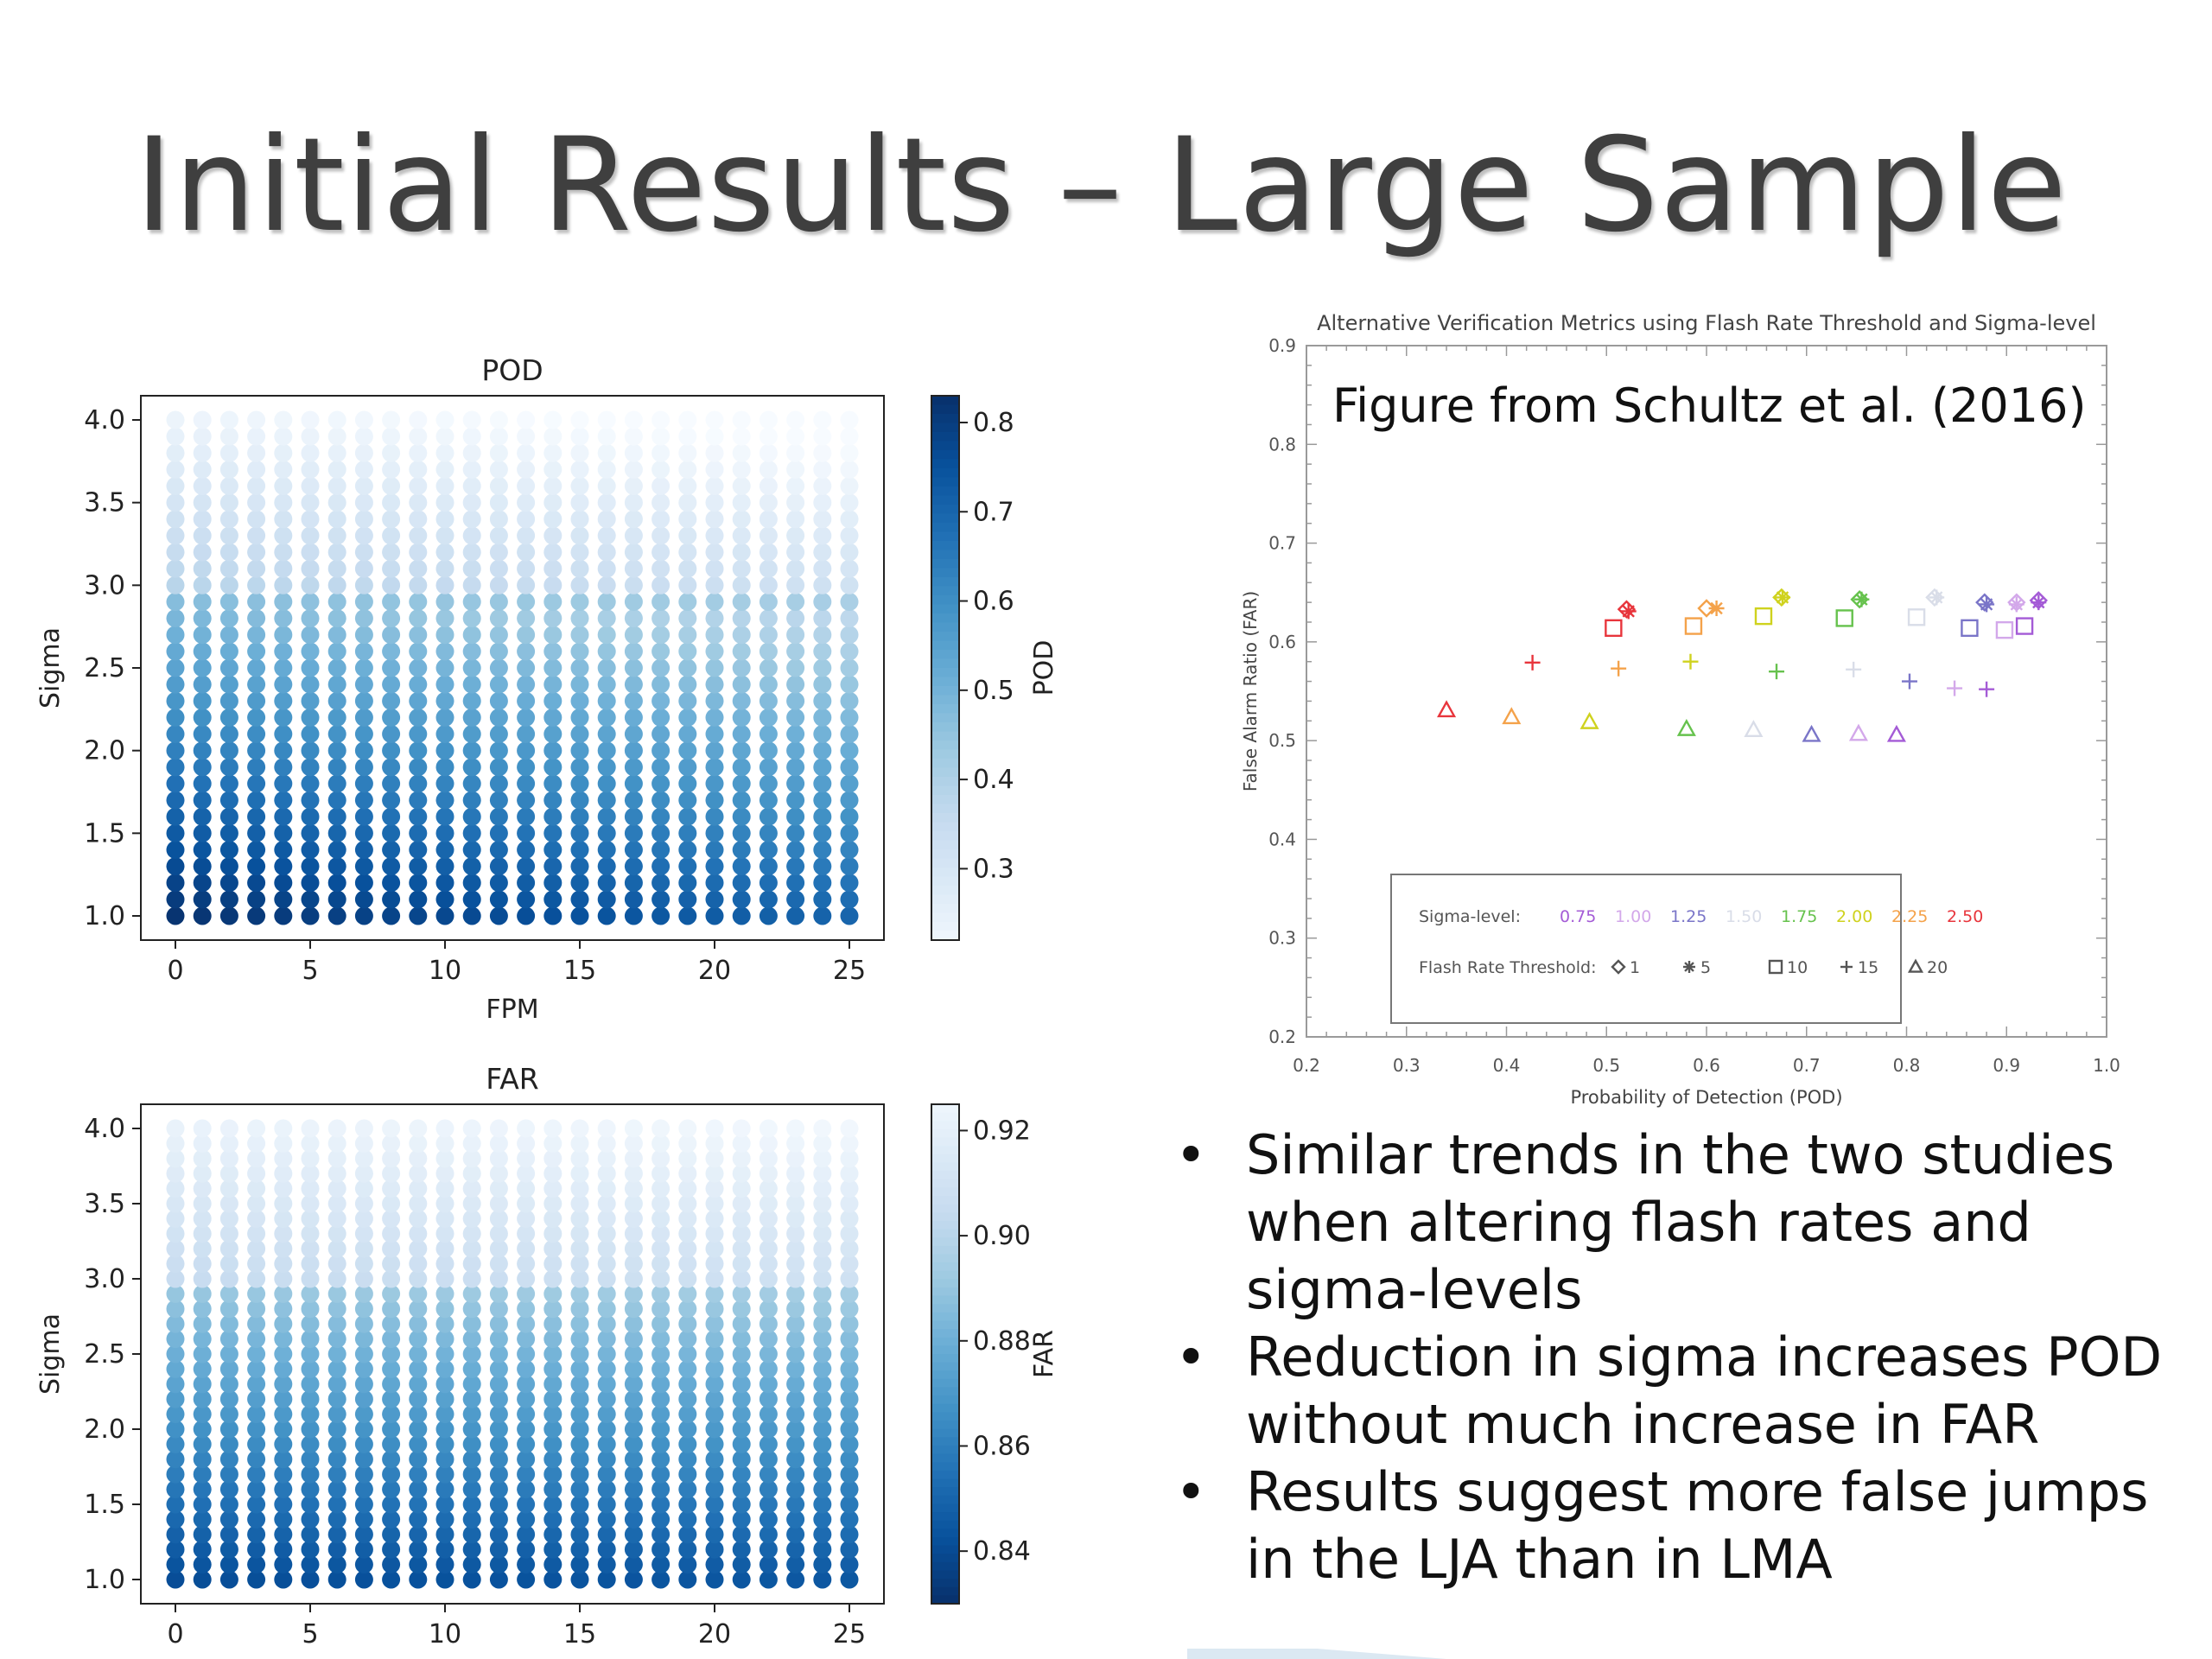 Image resolution: width=2212 pixels, height=1659 pixels. What do you see at coordinates (994, 691) in the screenshot?
I see `colorbar-tick-label: 0.5` at bounding box center [994, 691].